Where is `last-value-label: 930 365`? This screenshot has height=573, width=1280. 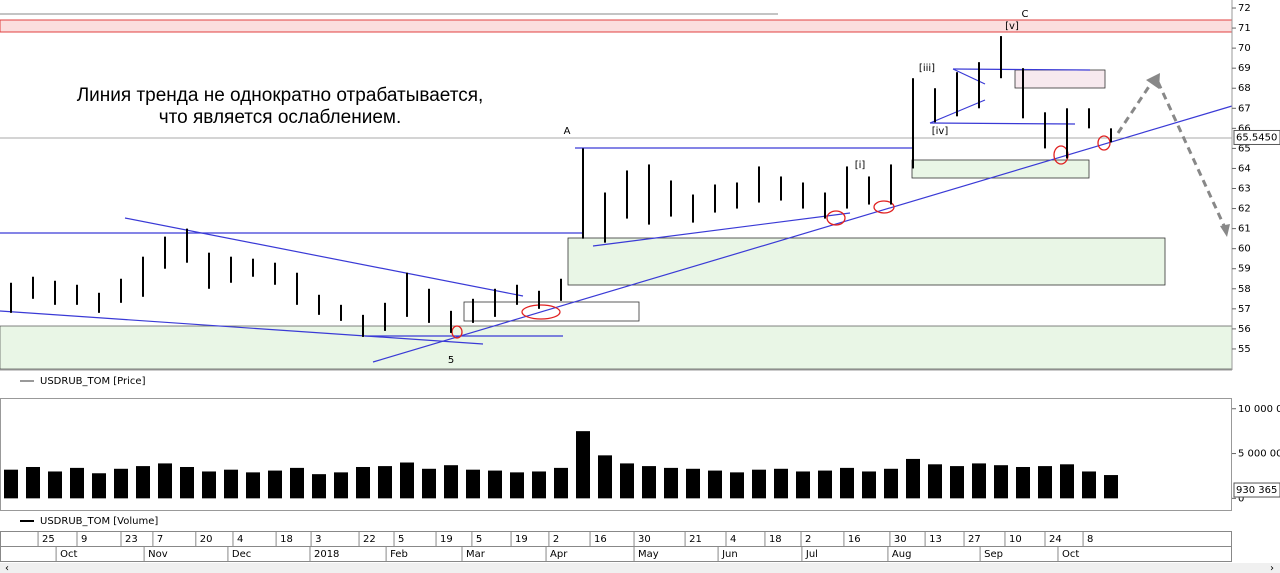 last-value-label: 930 365 is located at coordinates (1256, 490).